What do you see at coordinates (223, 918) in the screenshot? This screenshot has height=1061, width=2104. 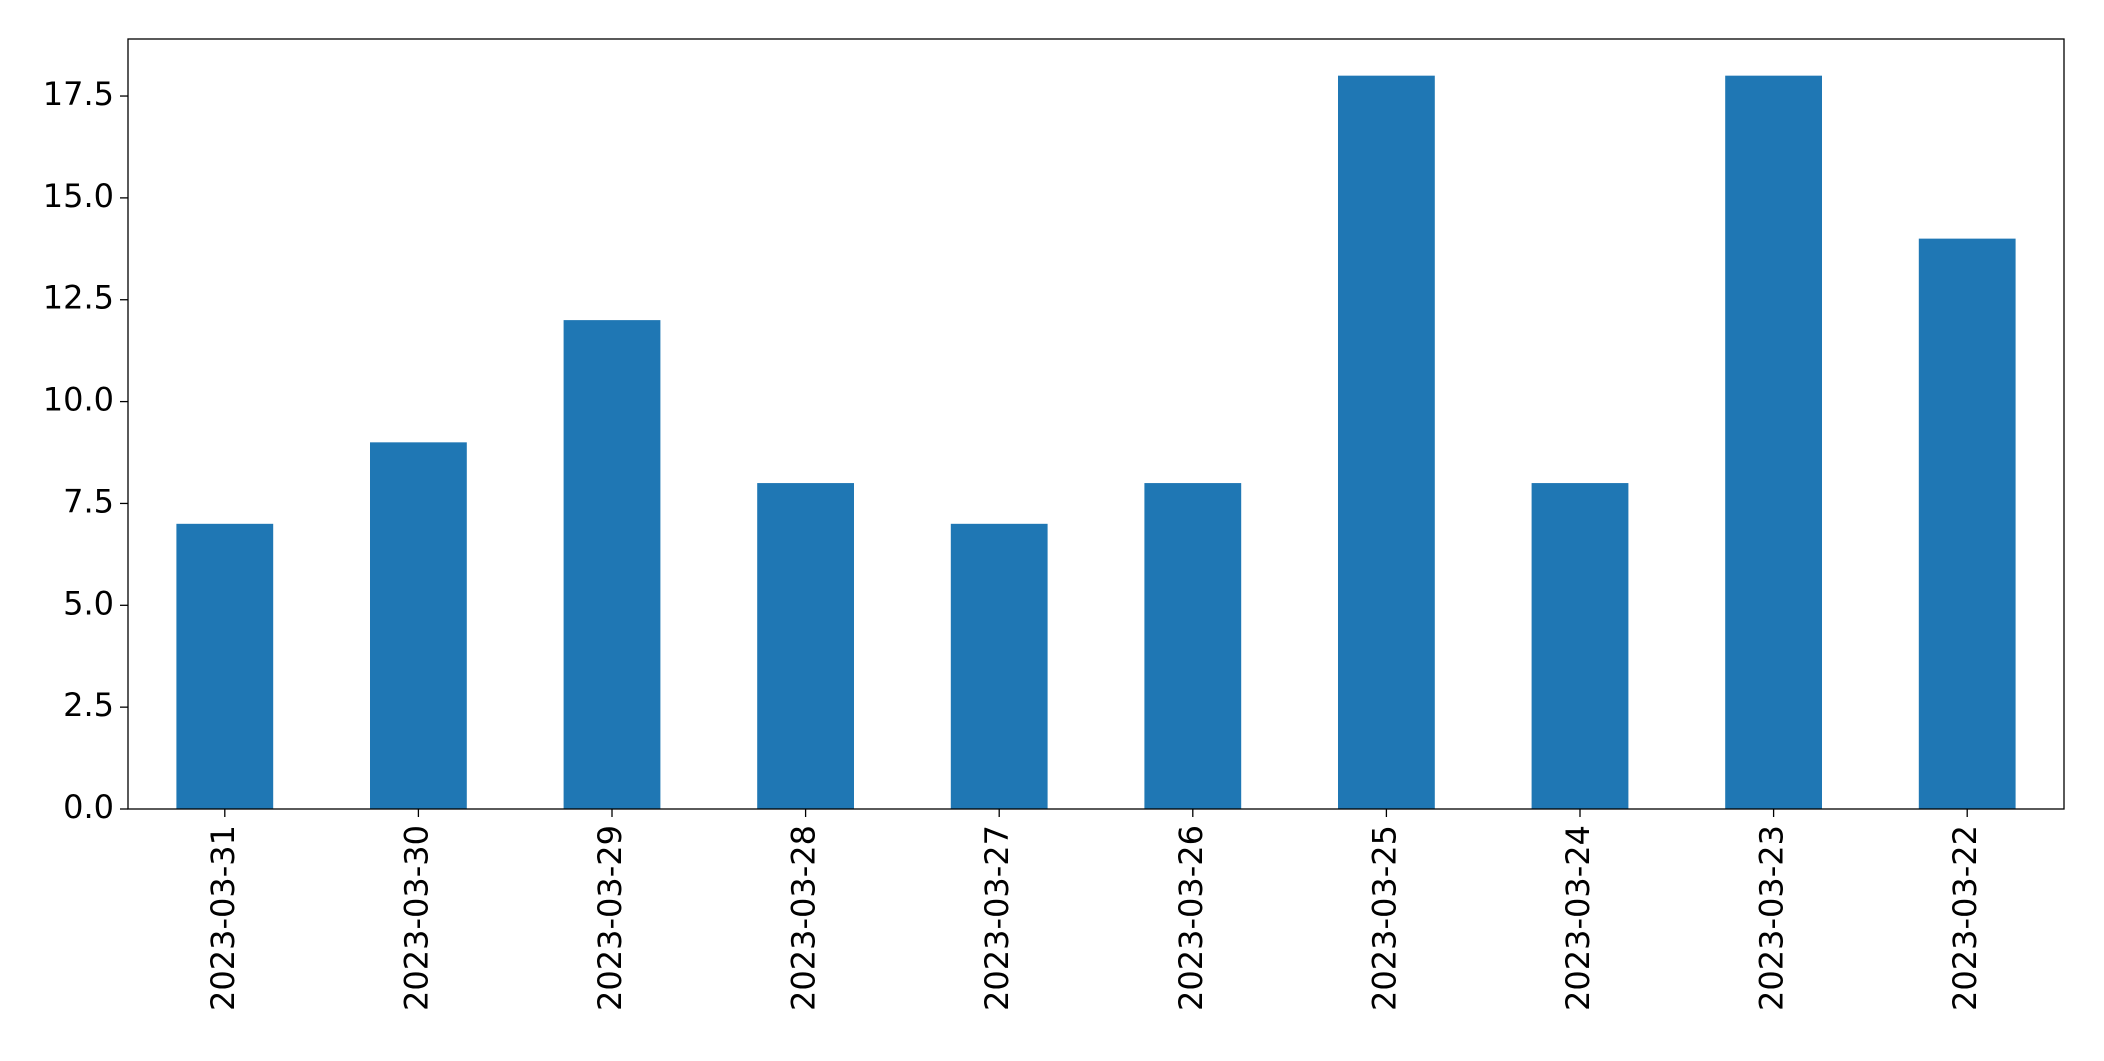 I see `x-tick-label: 2023-03-31` at bounding box center [223, 918].